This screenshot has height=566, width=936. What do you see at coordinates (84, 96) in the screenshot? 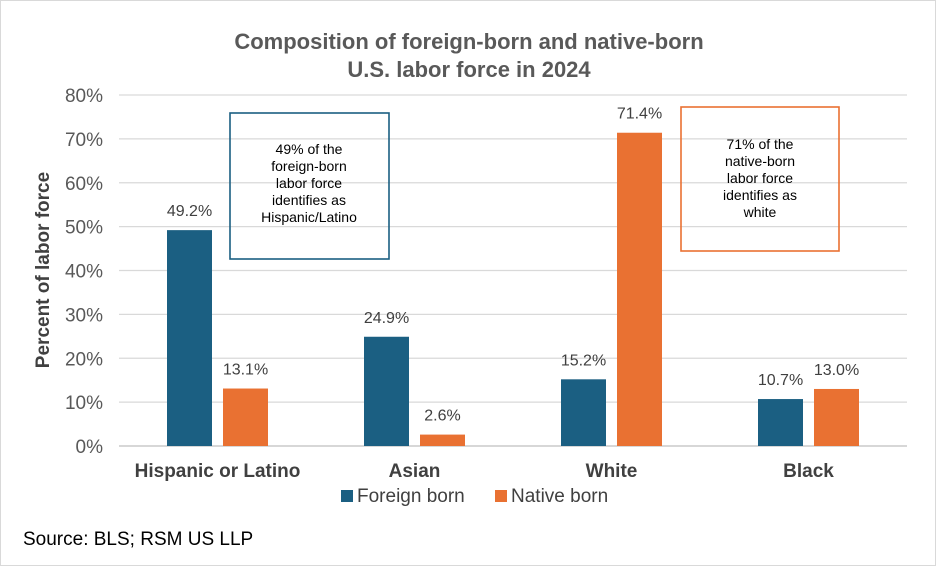
I see `y-tick-label: 80%` at bounding box center [84, 96].